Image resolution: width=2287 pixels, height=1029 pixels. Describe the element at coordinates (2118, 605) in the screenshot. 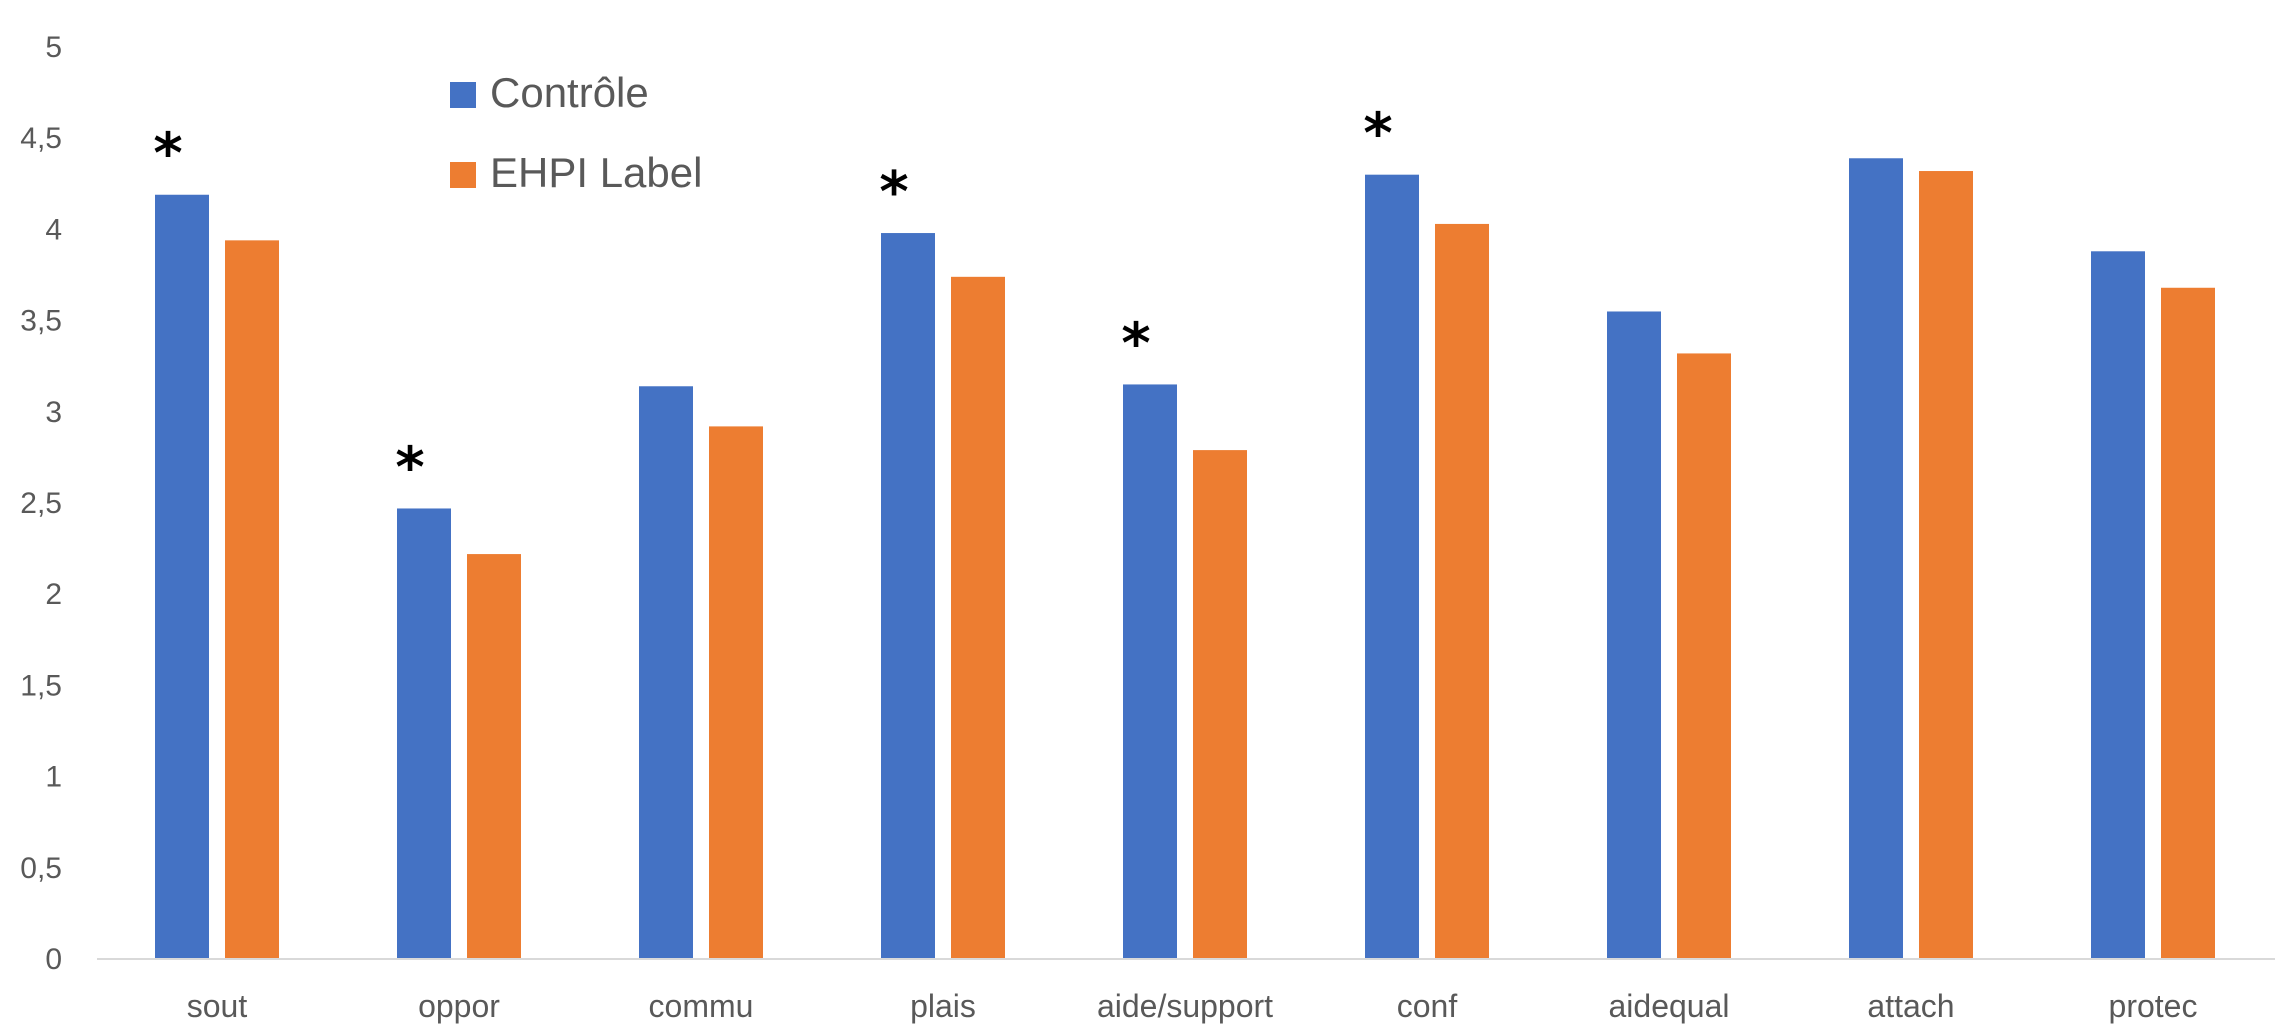

I see `bar-controle-protec` at that location.